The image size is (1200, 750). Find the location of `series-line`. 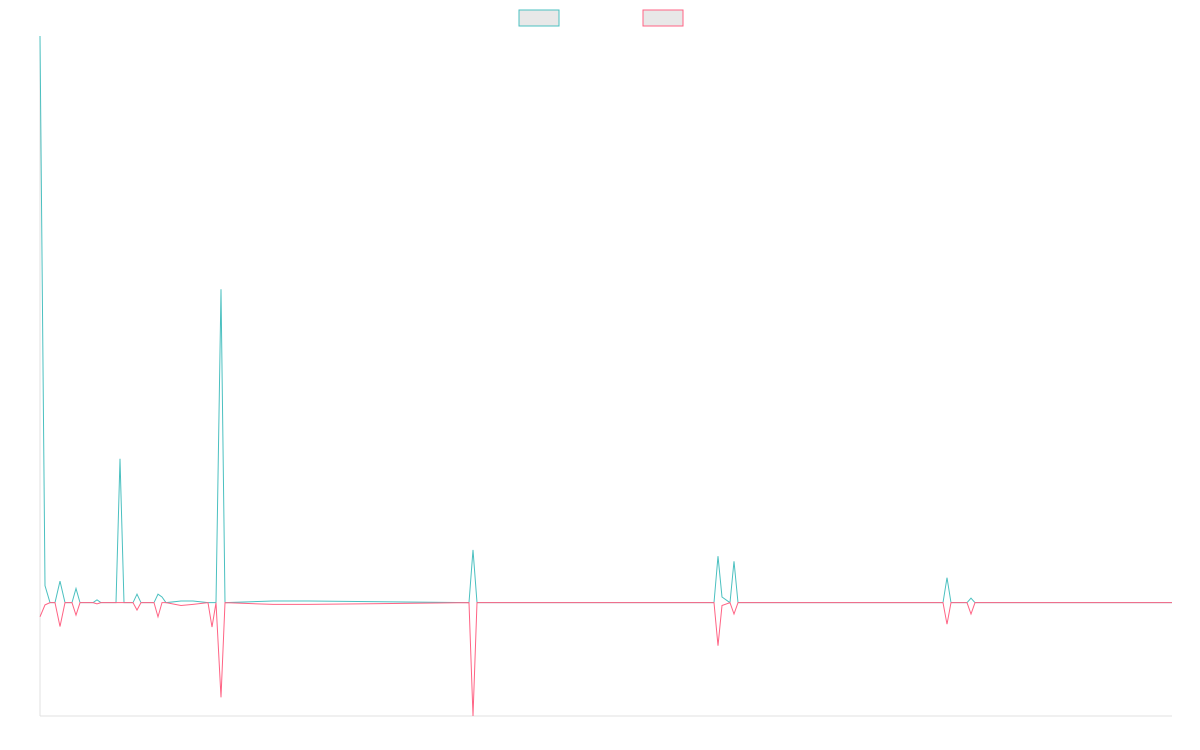

series-line is located at coordinates (605, 659).